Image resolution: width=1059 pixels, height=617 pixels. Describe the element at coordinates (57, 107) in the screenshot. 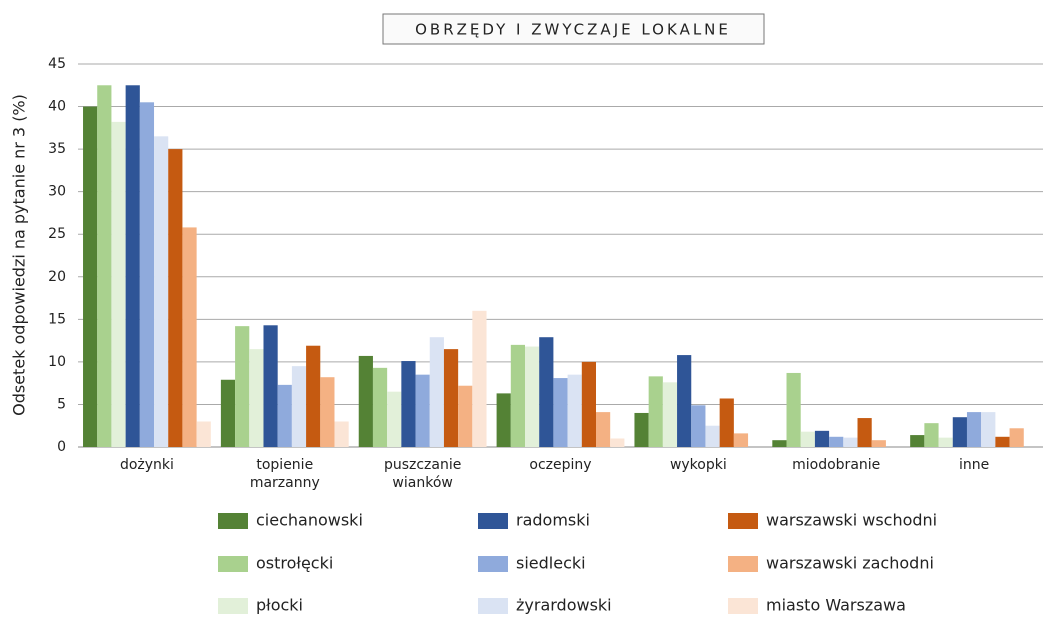

I see `y-tick-label: 40` at that location.